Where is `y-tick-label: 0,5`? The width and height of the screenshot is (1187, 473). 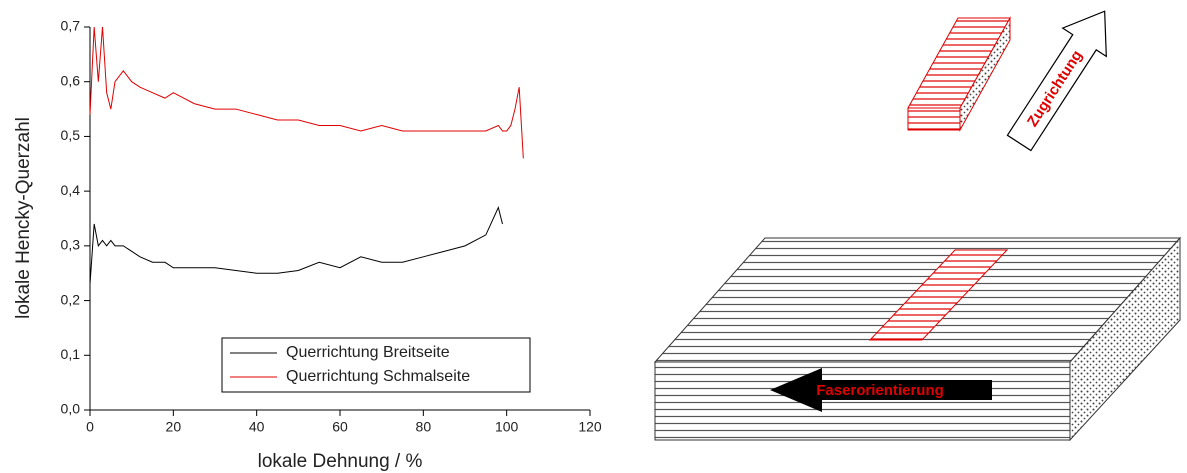 y-tick-label: 0,5 is located at coordinates (71, 135).